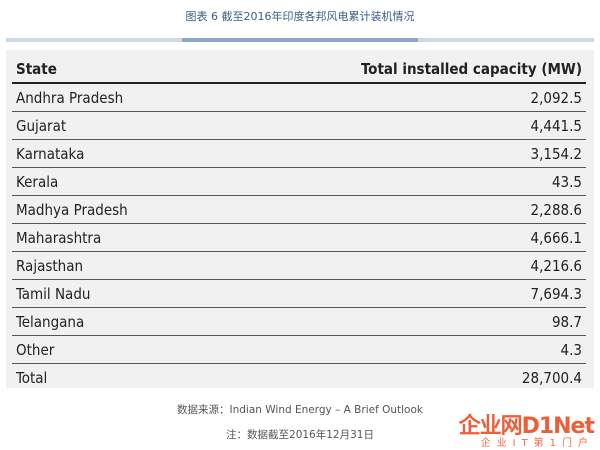  I want to click on table-row: Tamil Nadu 7,694.3, so click(299, 293).